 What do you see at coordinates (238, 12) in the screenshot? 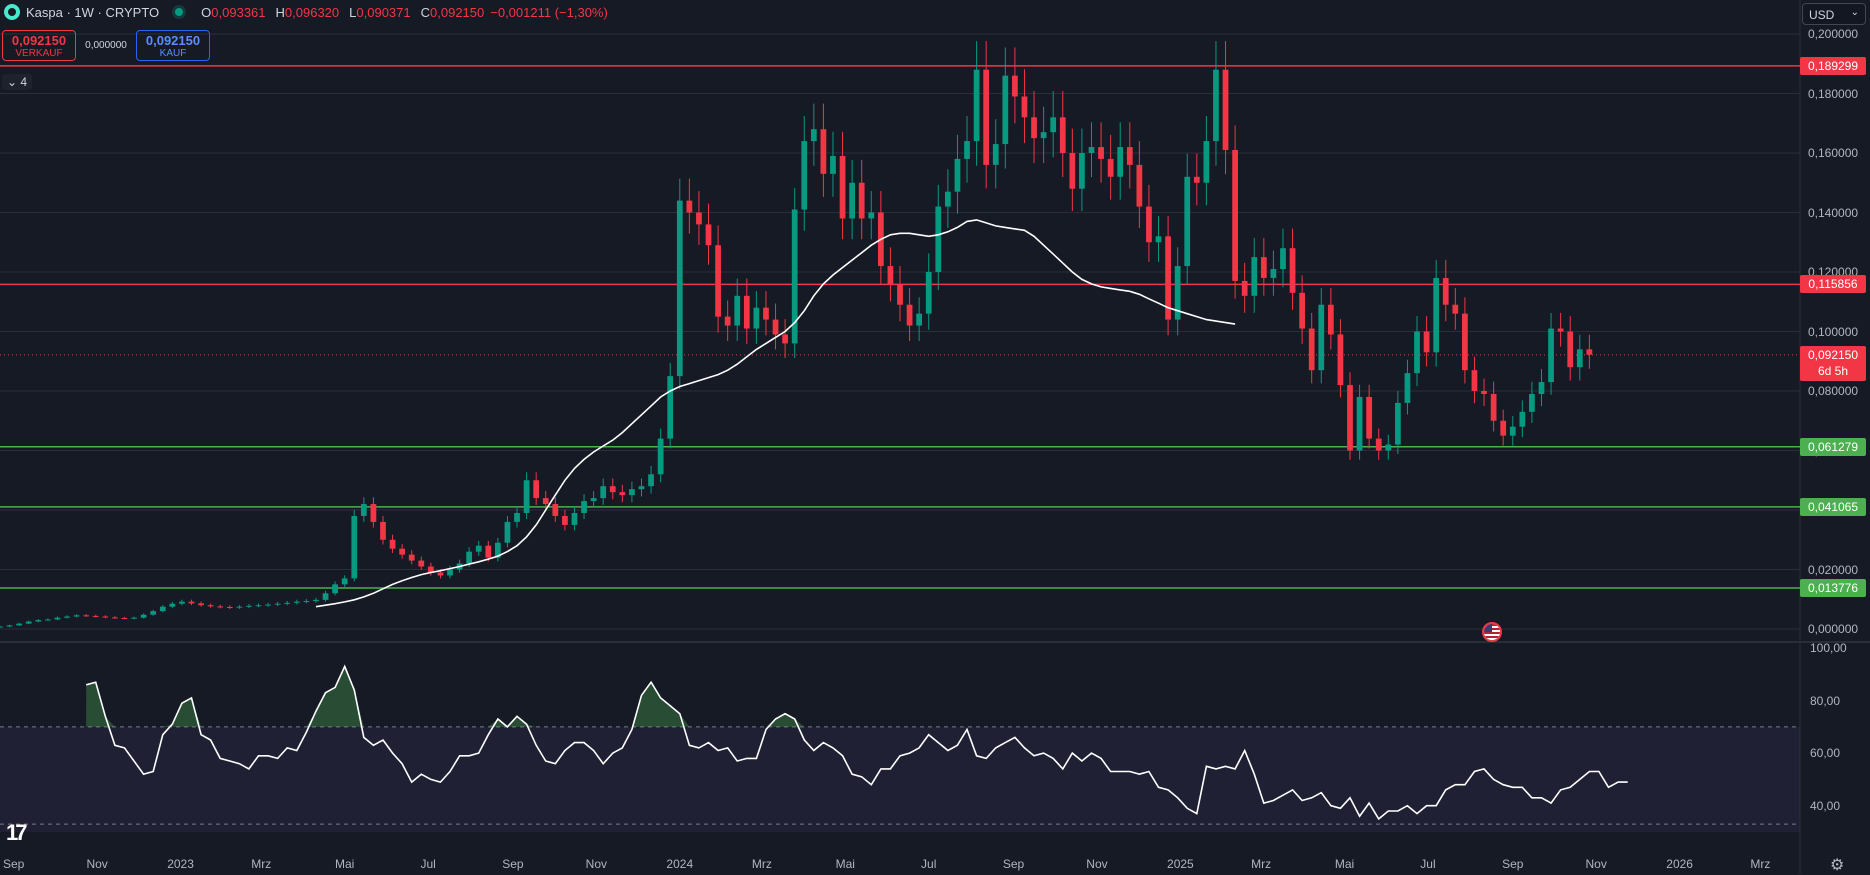
I see `open-value: 0,093361` at bounding box center [238, 12].